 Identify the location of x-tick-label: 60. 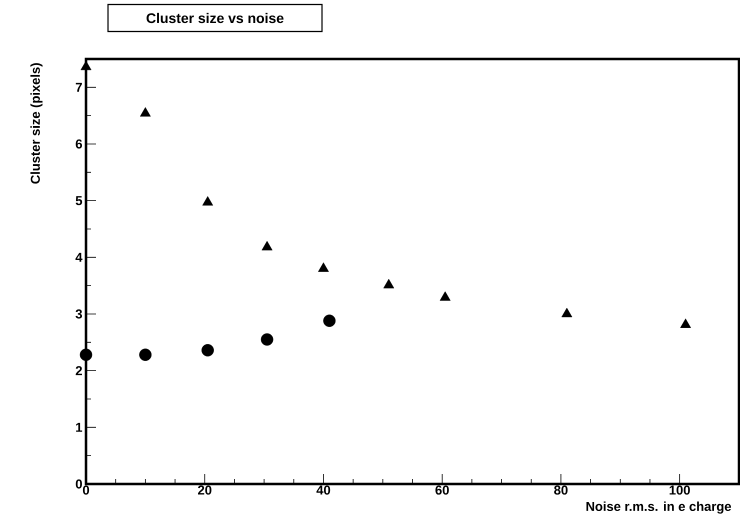
(442, 490).